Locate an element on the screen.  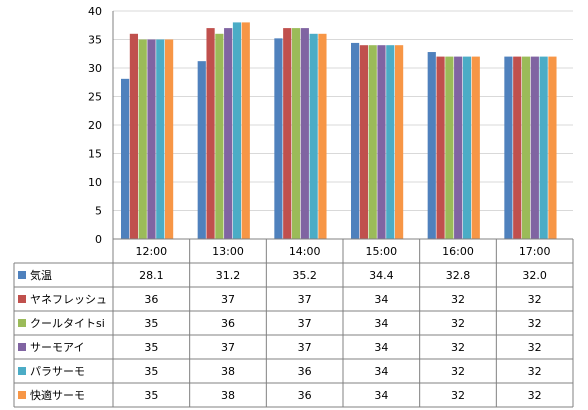
legend-label-3: クールタイトsi is located at coordinates (67, 323).